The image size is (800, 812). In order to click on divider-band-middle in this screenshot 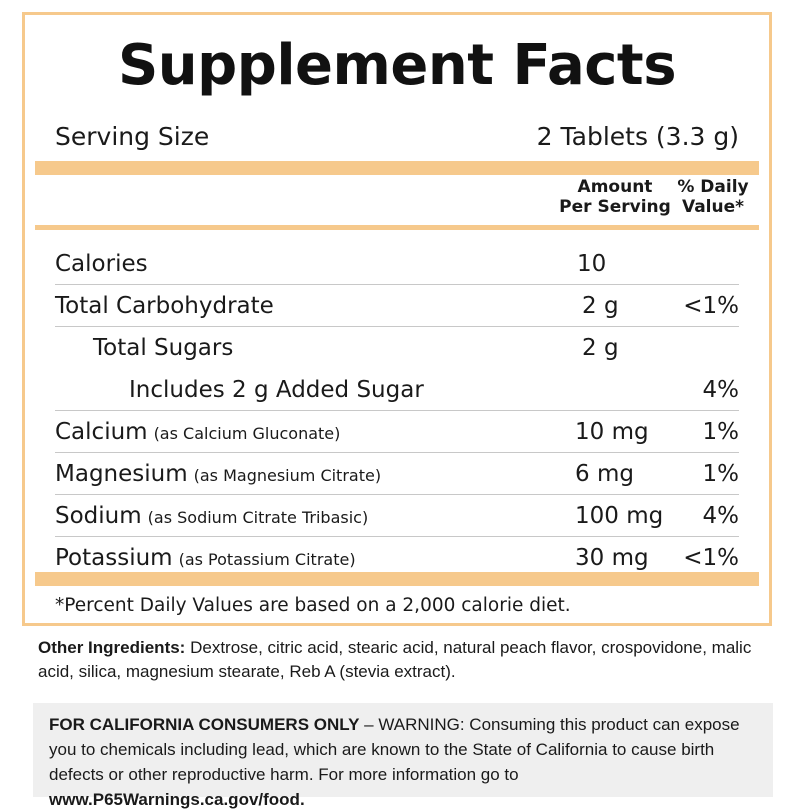, I will do `click(397, 227)`.